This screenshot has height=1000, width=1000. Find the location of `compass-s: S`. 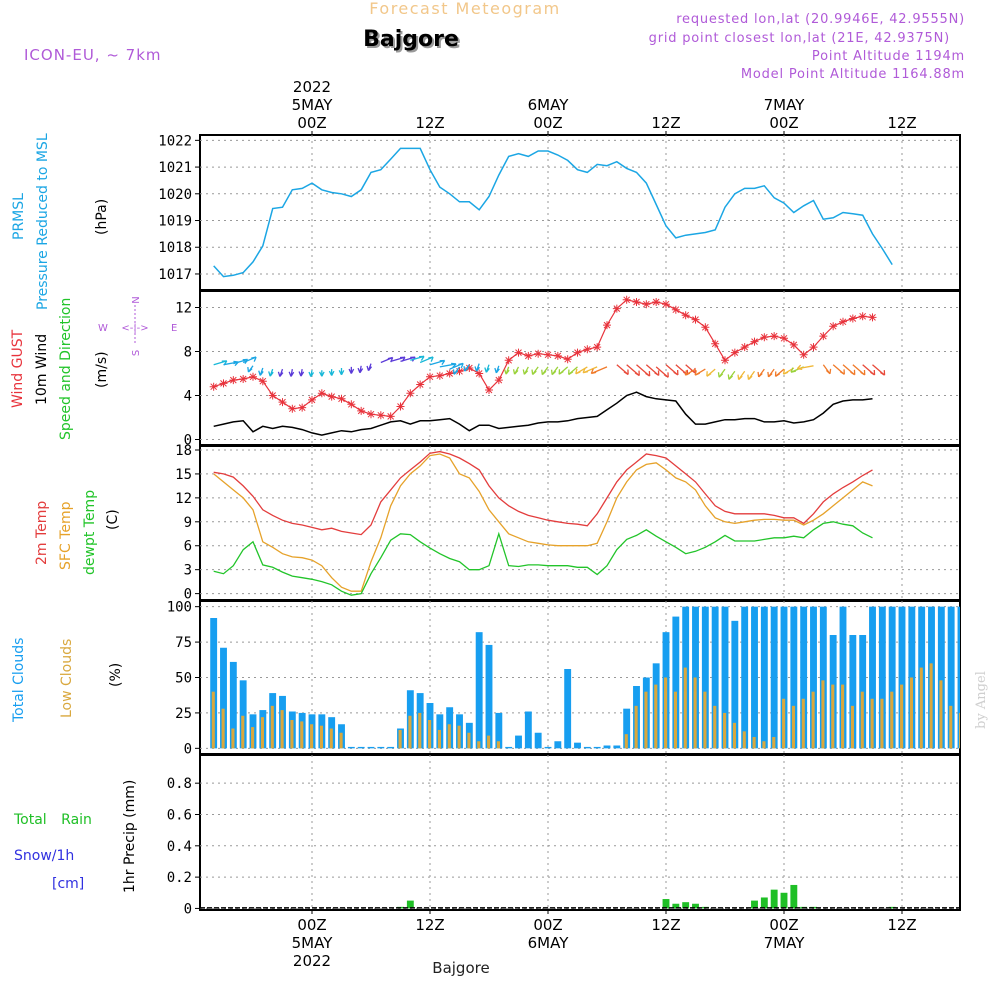

compass-s: S is located at coordinates (136, 353).